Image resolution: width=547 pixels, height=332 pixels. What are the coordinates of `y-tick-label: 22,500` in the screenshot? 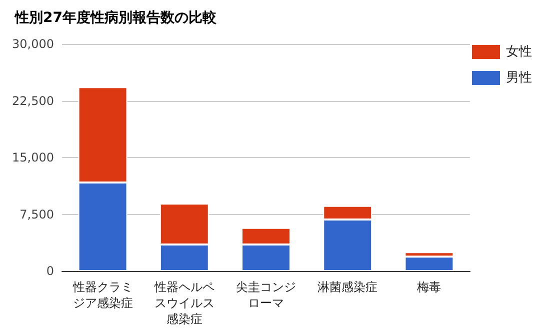 It's located at (33, 101).